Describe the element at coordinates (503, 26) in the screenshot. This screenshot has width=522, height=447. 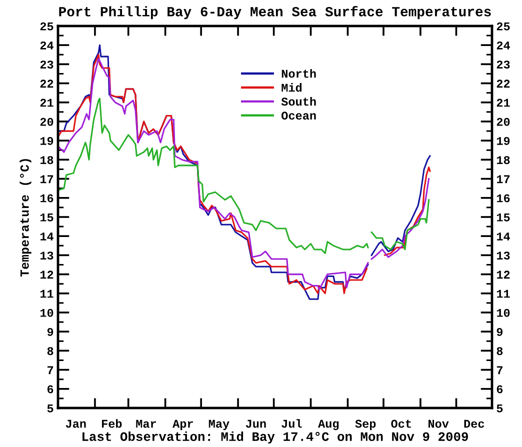
I see `y2-tick-label: 25` at that location.